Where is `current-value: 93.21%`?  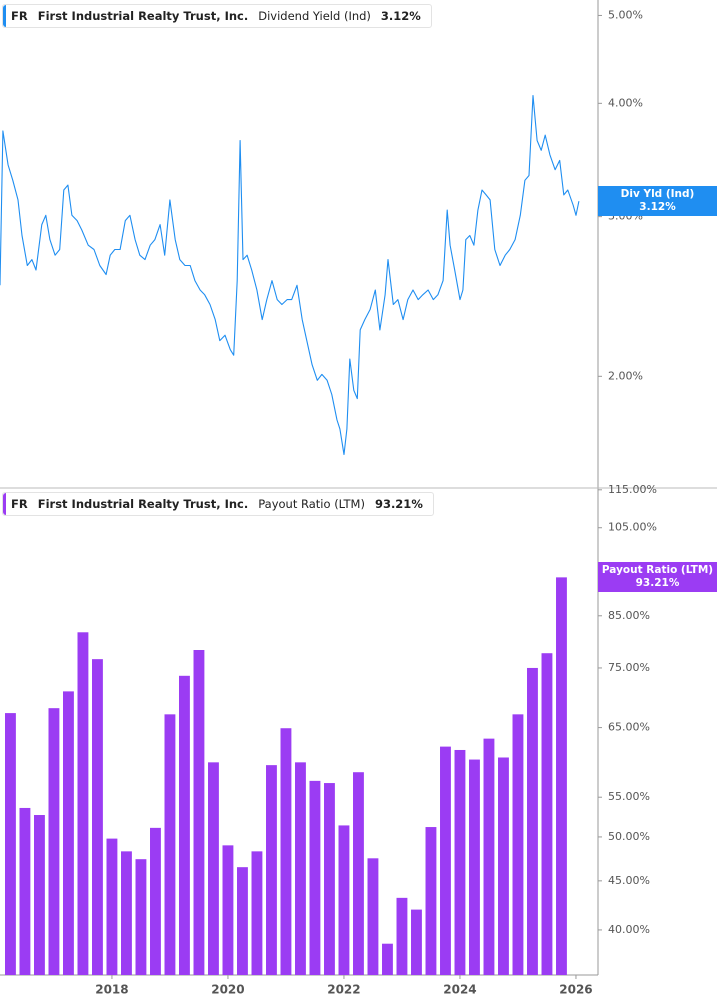
current-value: 93.21% is located at coordinates (398, 504).